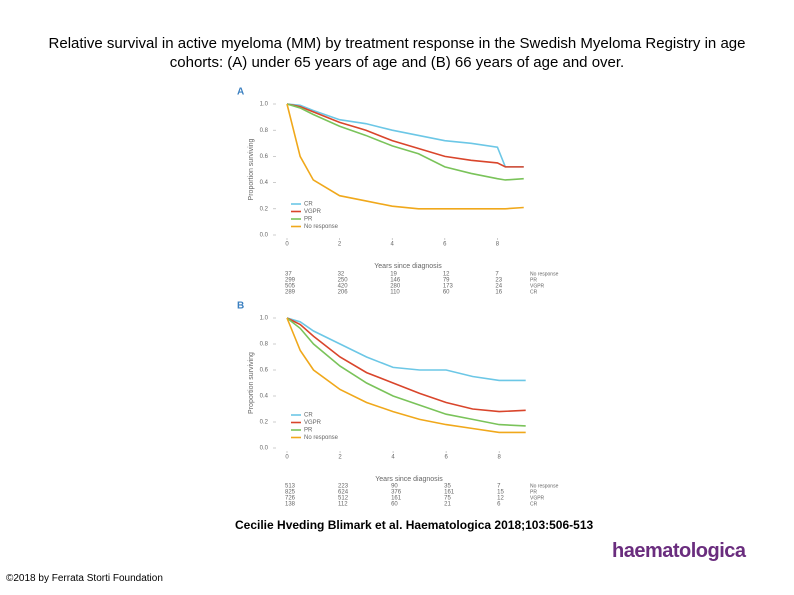  I want to click on at-risk-count: 280, so click(395, 287).